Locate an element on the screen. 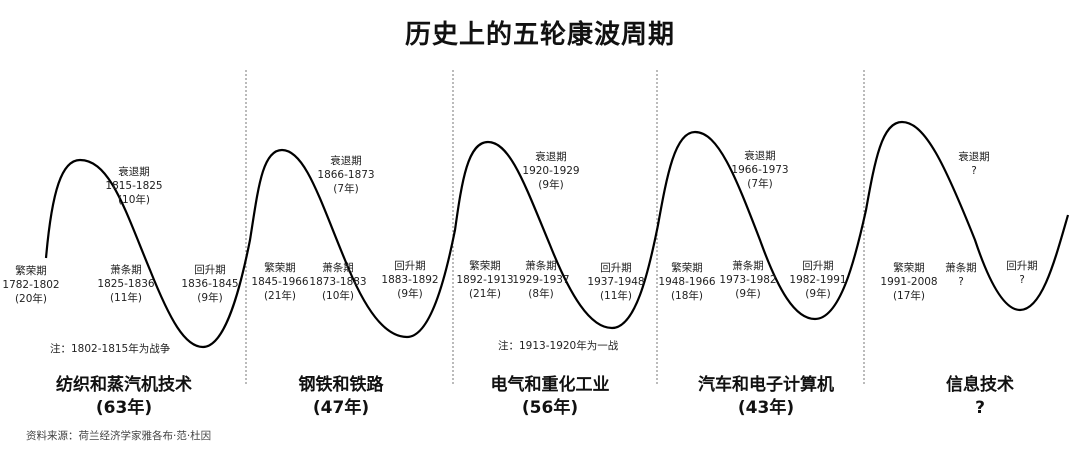  phase-label-depression: 萧条期 1973-1982 (9年) is located at coordinates (747, 280).